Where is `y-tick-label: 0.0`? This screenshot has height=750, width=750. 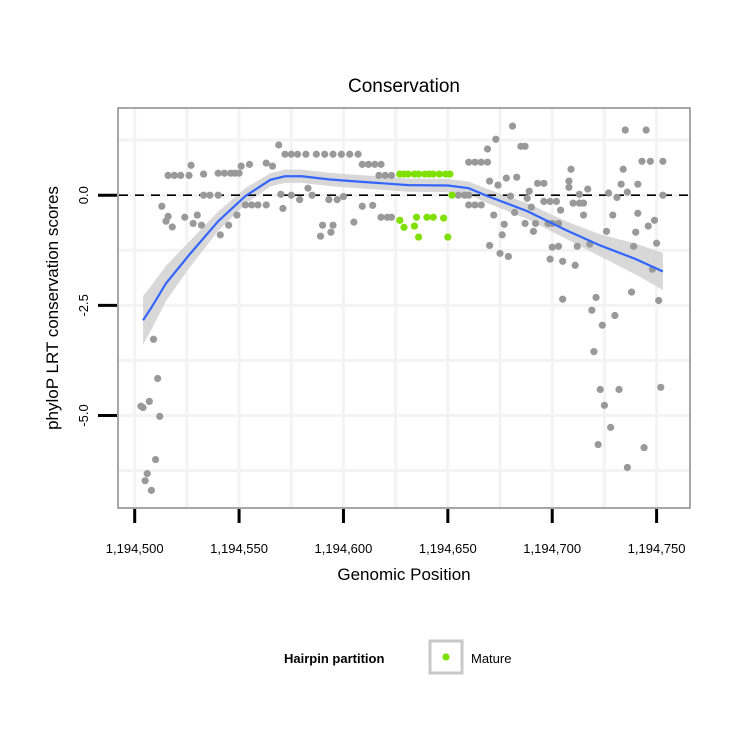
y-tick-label: 0.0 is located at coordinates (83, 195).